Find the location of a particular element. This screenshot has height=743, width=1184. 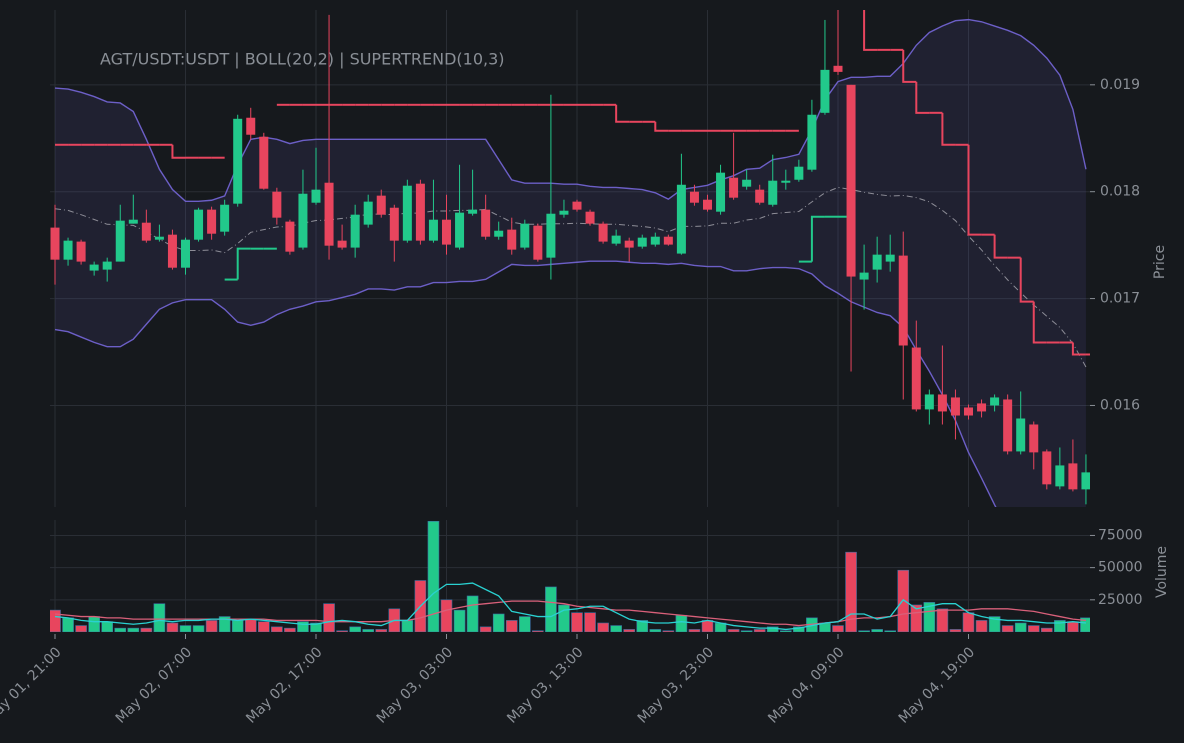

y-tick-label: 0.017 is located at coordinates (1120, 299).